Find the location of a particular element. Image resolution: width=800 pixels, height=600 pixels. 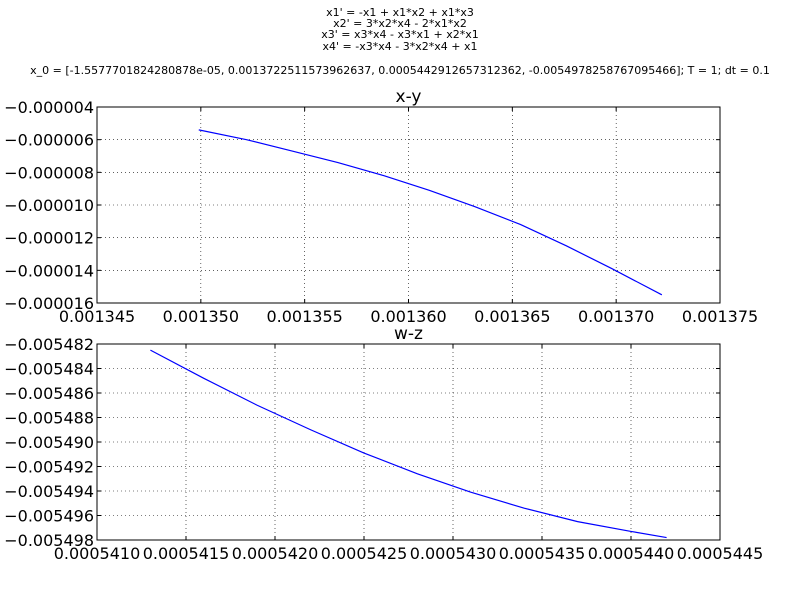

y-tick-label: −0.005494 is located at coordinates (49, 491).